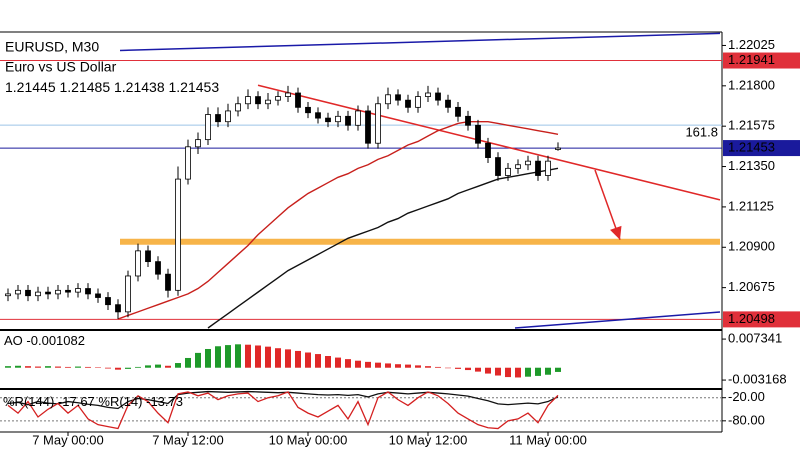  What do you see at coordinates (76, 401) in the screenshot?
I see `wpr-value: -17.67` at bounding box center [76, 401].